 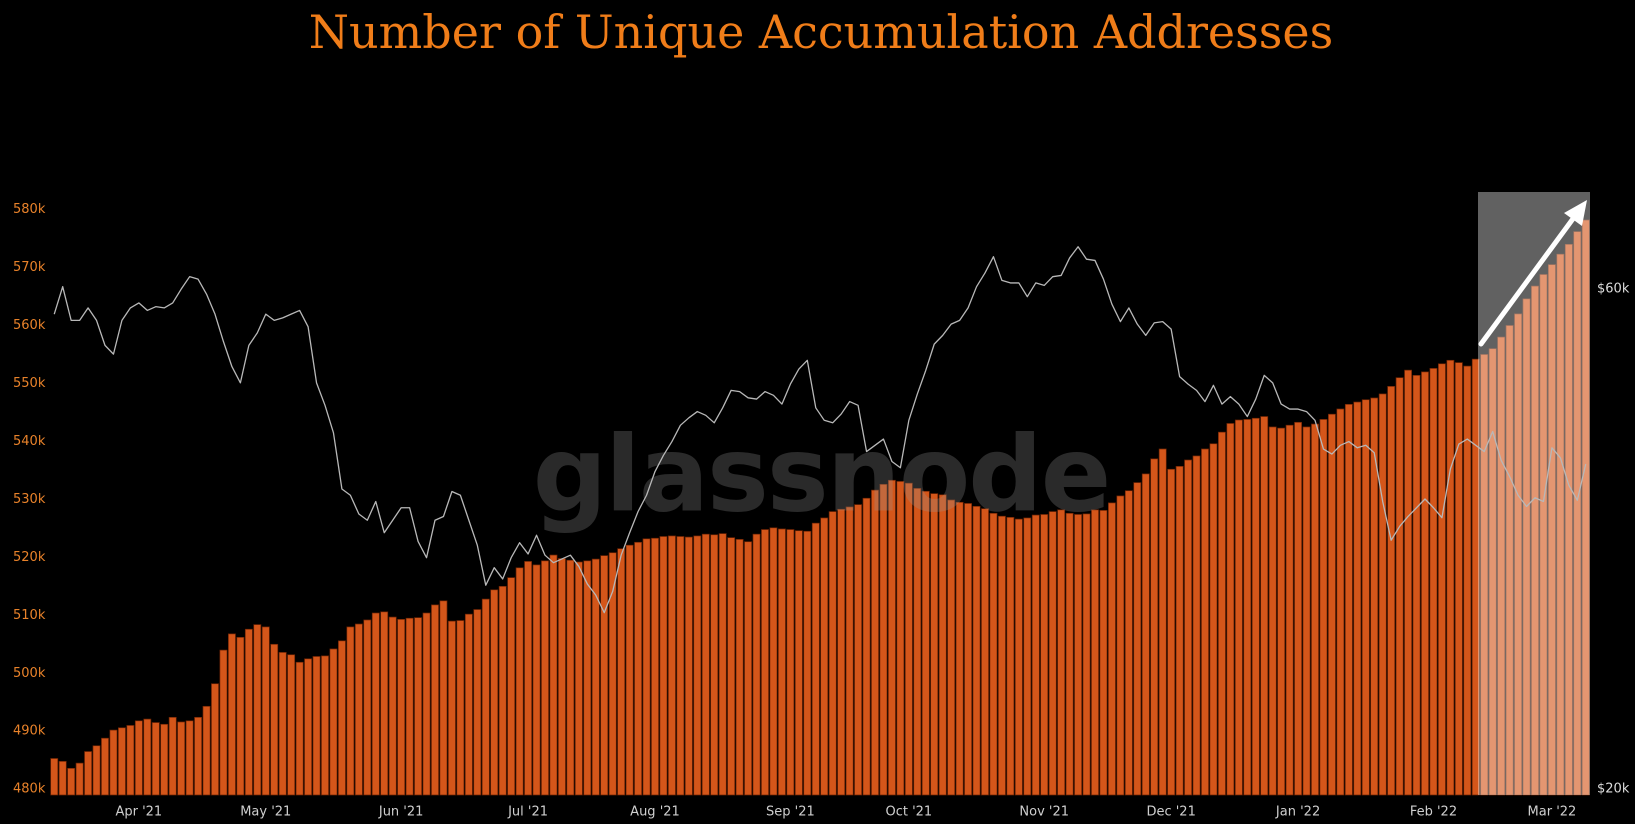 I want to click on x-tick-label: Sep '21, so click(x=790, y=812).